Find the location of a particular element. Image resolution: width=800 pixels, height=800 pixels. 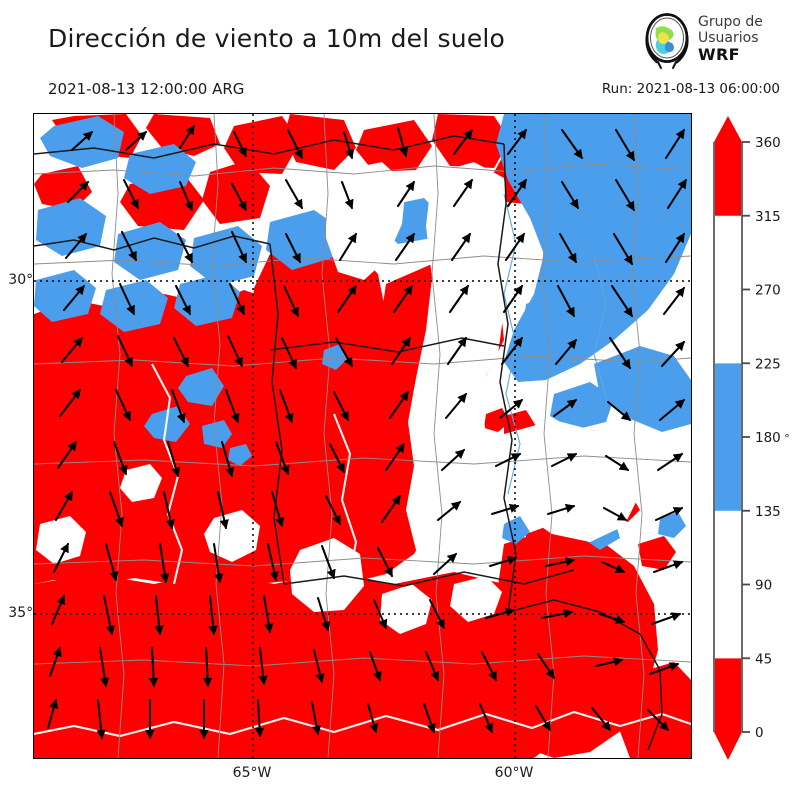

logo-line-2: Usuarios is located at coordinates (728, 38).